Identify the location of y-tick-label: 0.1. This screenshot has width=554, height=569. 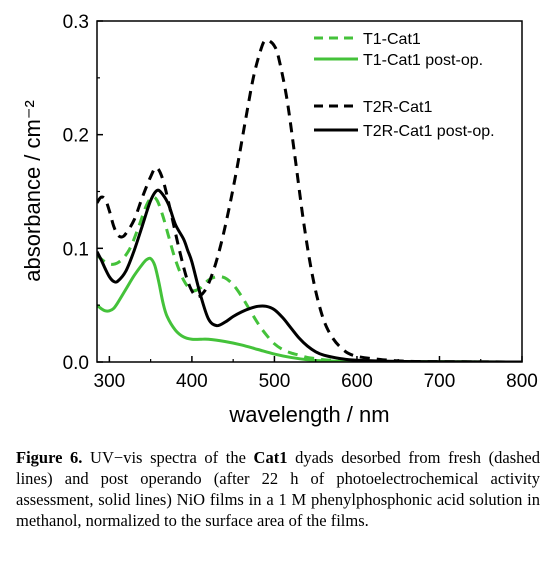
(76, 249).